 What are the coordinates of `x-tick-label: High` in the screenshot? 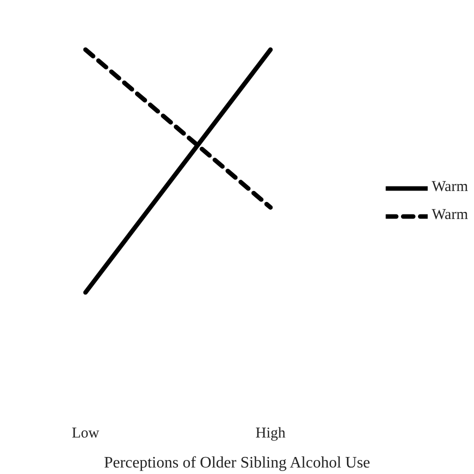 It's located at (271, 434).